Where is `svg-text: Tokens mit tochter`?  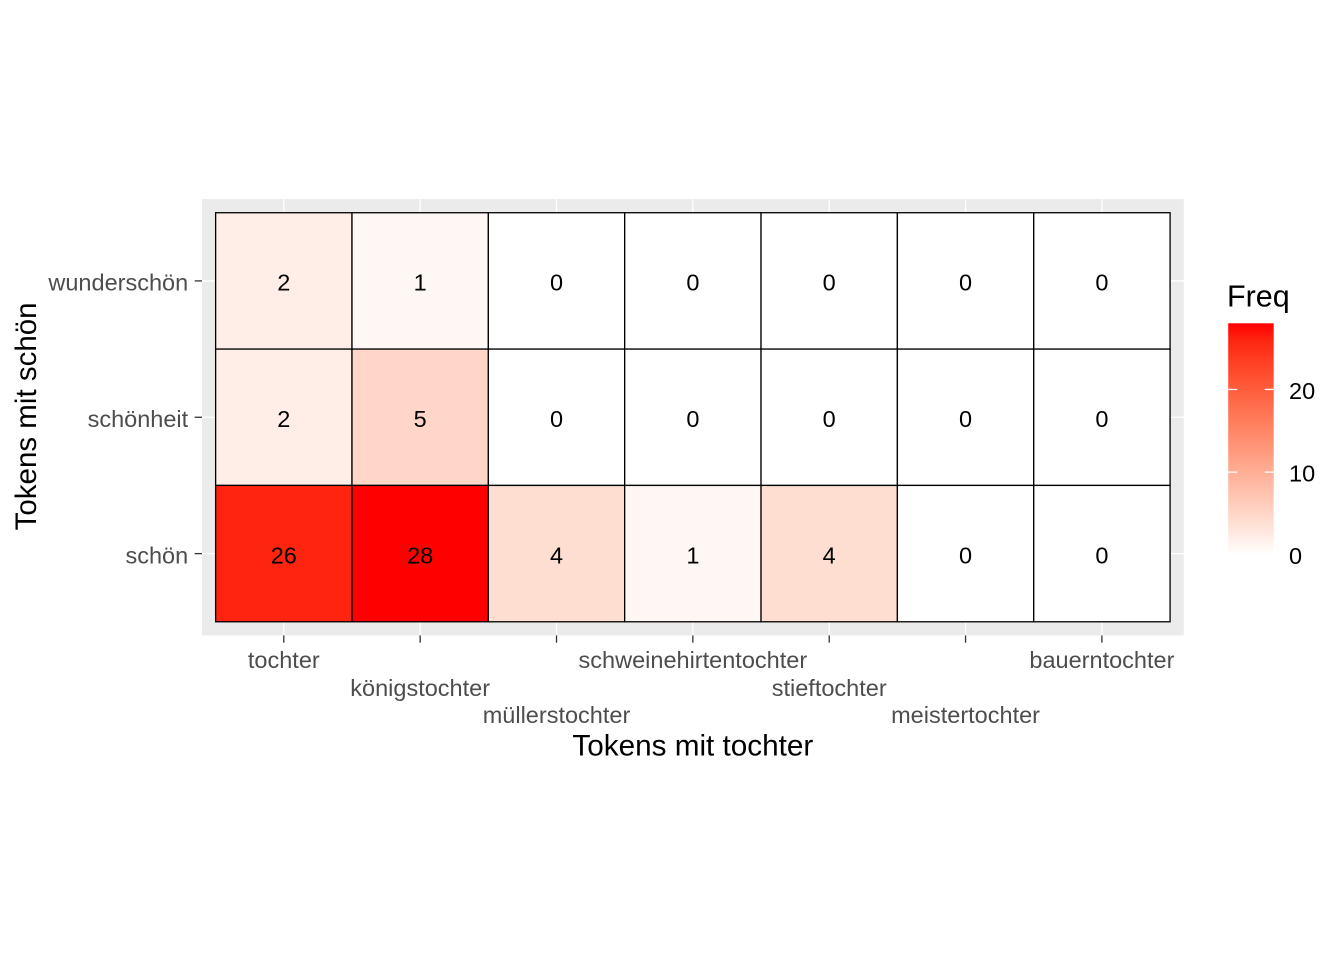
svg-text: Tokens mit tochter is located at coordinates (692, 745).